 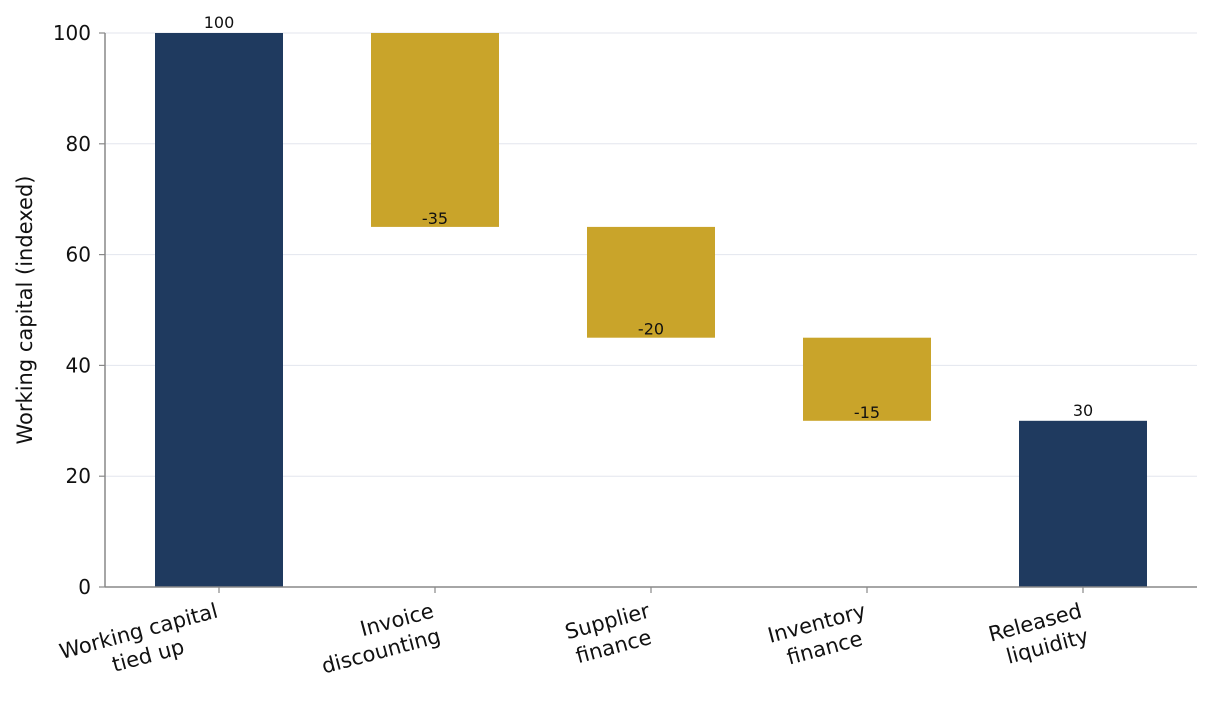 I want to click on y-tick-label: 40, so click(x=78, y=365).